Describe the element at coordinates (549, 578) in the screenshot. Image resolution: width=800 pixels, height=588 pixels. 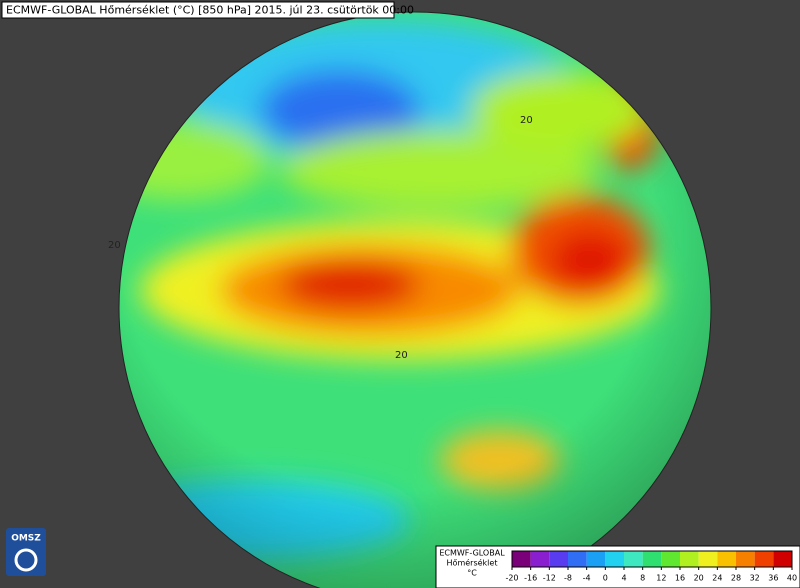
I see `colorbar-tick-label: -12` at that location.